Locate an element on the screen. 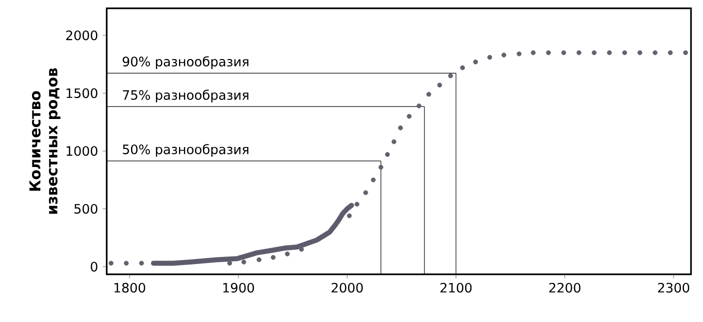 The height and width of the screenshot is (322, 703). y-tick-label: 500 is located at coordinates (86, 209).